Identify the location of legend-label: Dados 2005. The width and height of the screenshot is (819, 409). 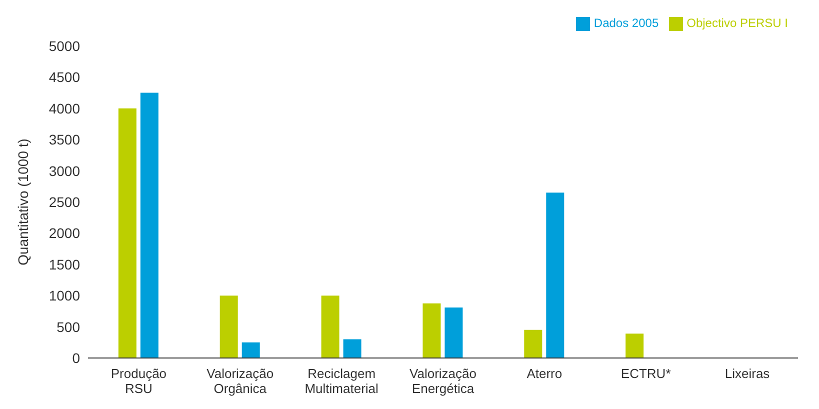
(626, 23).